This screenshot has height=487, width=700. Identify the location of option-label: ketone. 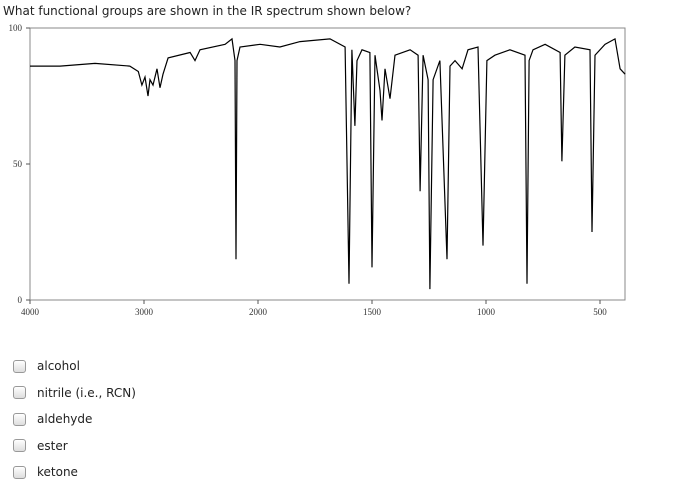
(57, 472).